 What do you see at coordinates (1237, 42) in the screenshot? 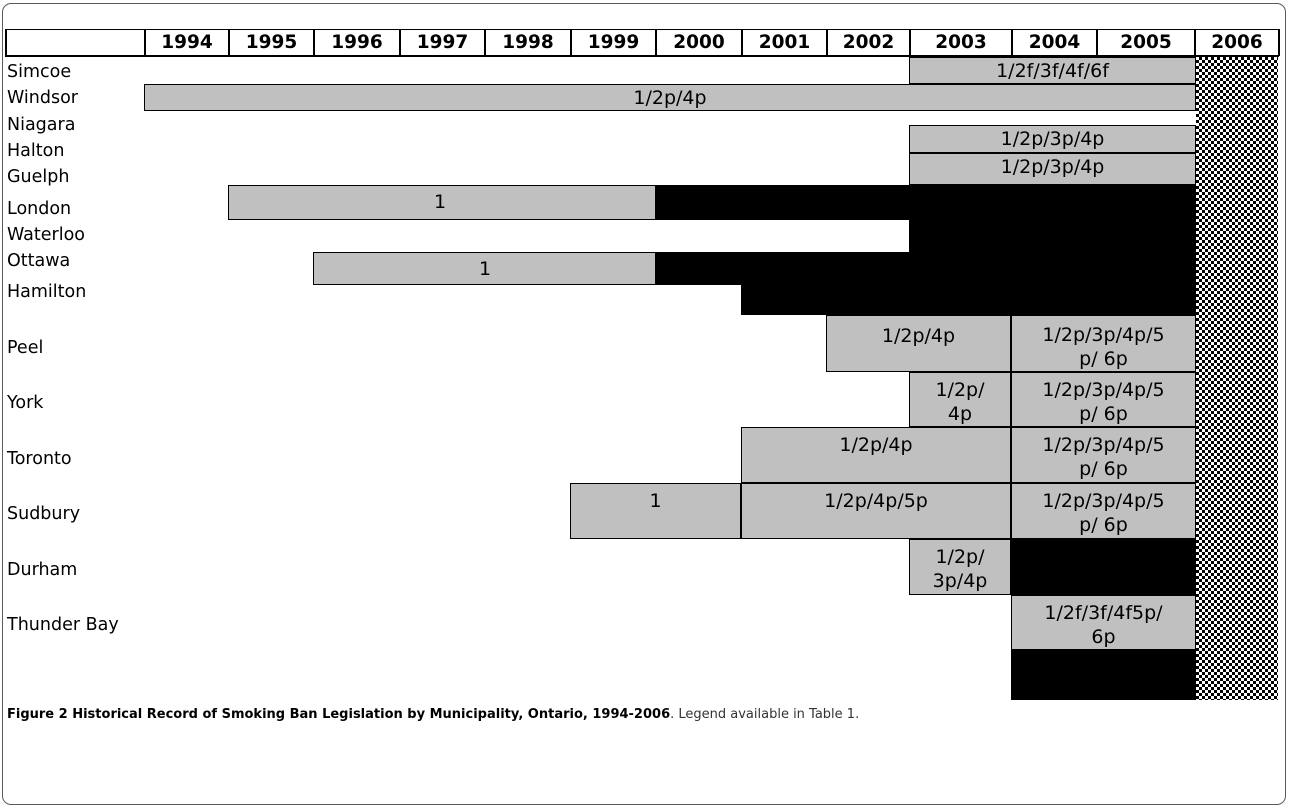
I see `year-header: 2006` at bounding box center [1237, 42].